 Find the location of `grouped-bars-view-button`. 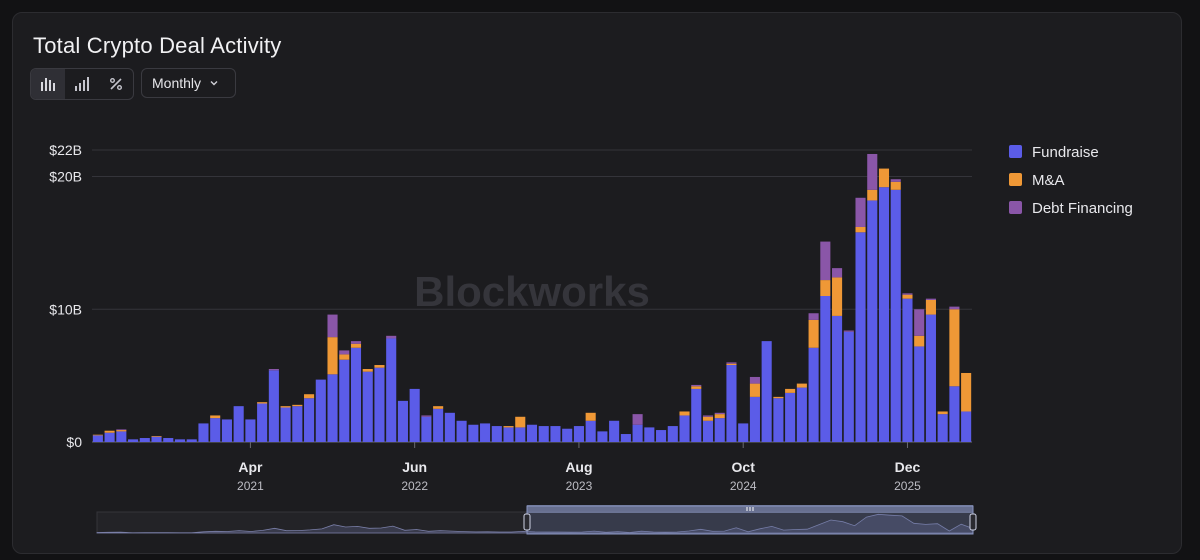

grouped-bars-view-button is located at coordinates (82, 84).